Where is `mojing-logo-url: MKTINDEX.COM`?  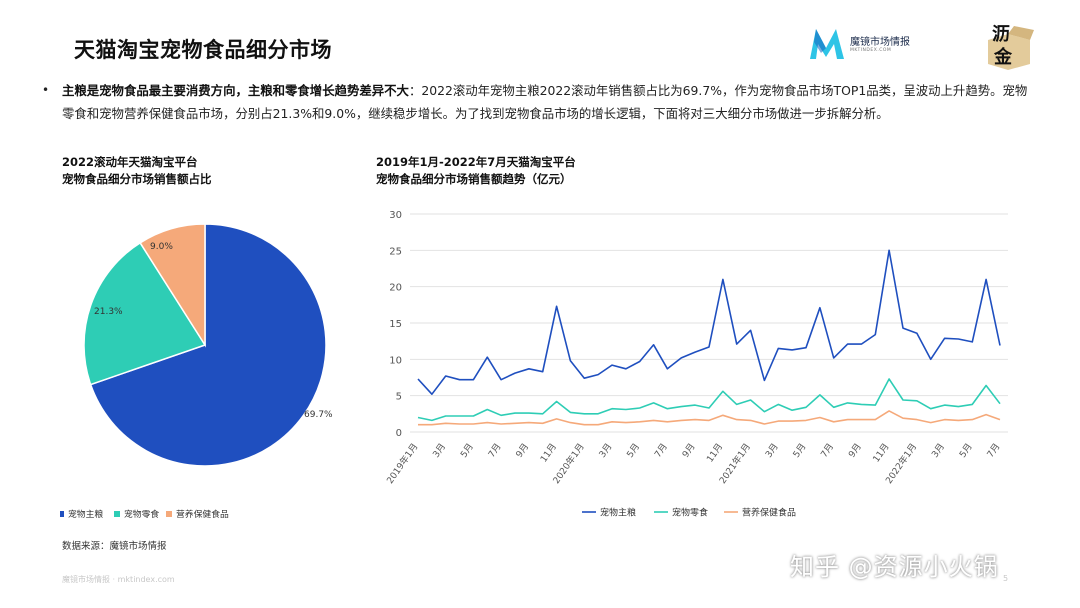
mojing-logo-url: MKTINDEX.COM is located at coordinates (871, 50).